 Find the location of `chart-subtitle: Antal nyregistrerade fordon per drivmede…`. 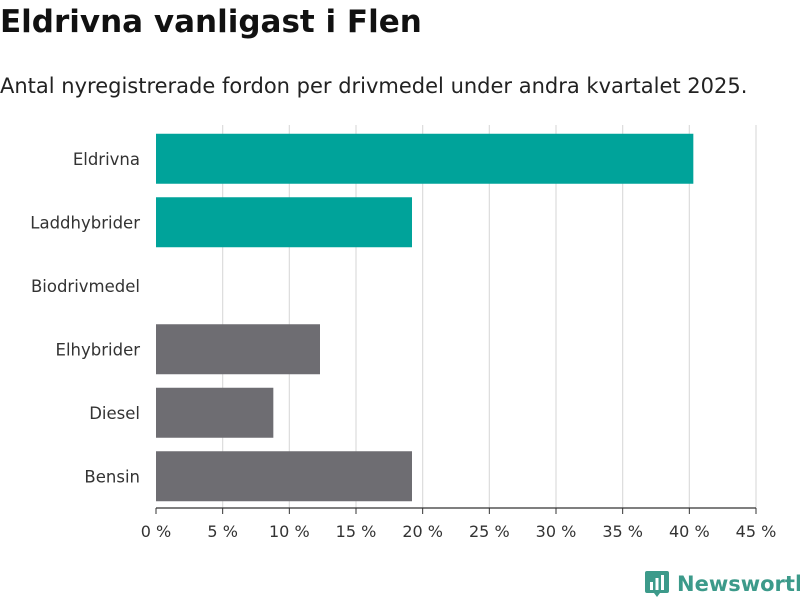

chart-subtitle: Antal nyregistrerade fordon per drivmede… is located at coordinates (374, 86).